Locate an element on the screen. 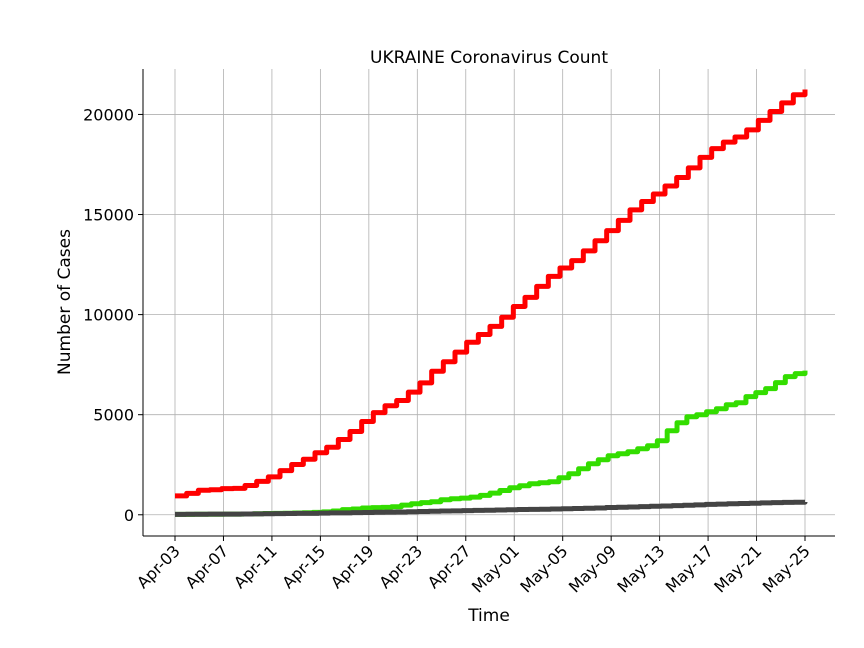 This screenshot has height=648, width=864. y-axis-title: Number of Cases is located at coordinates (65, 302).